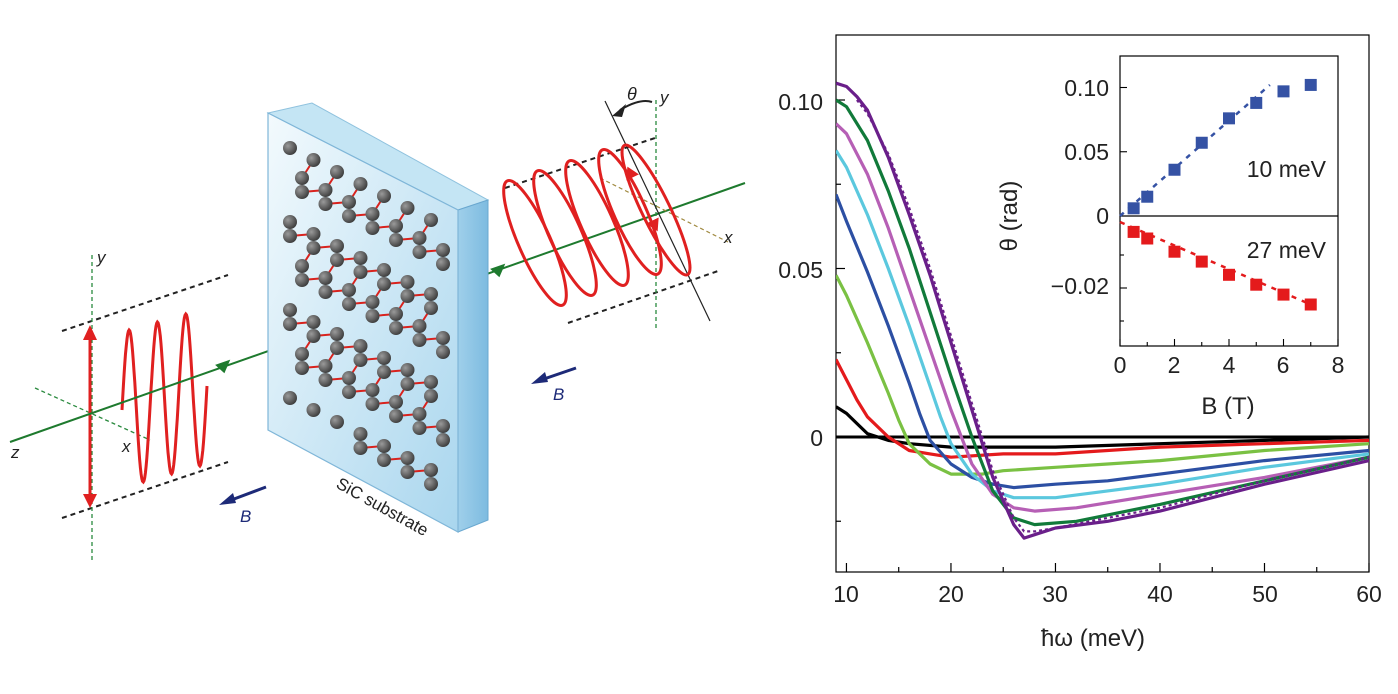  What do you see at coordinates (1218, 265) in the screenshot?
I see `inset-27mev-points` at bounding box center [1218, 265].